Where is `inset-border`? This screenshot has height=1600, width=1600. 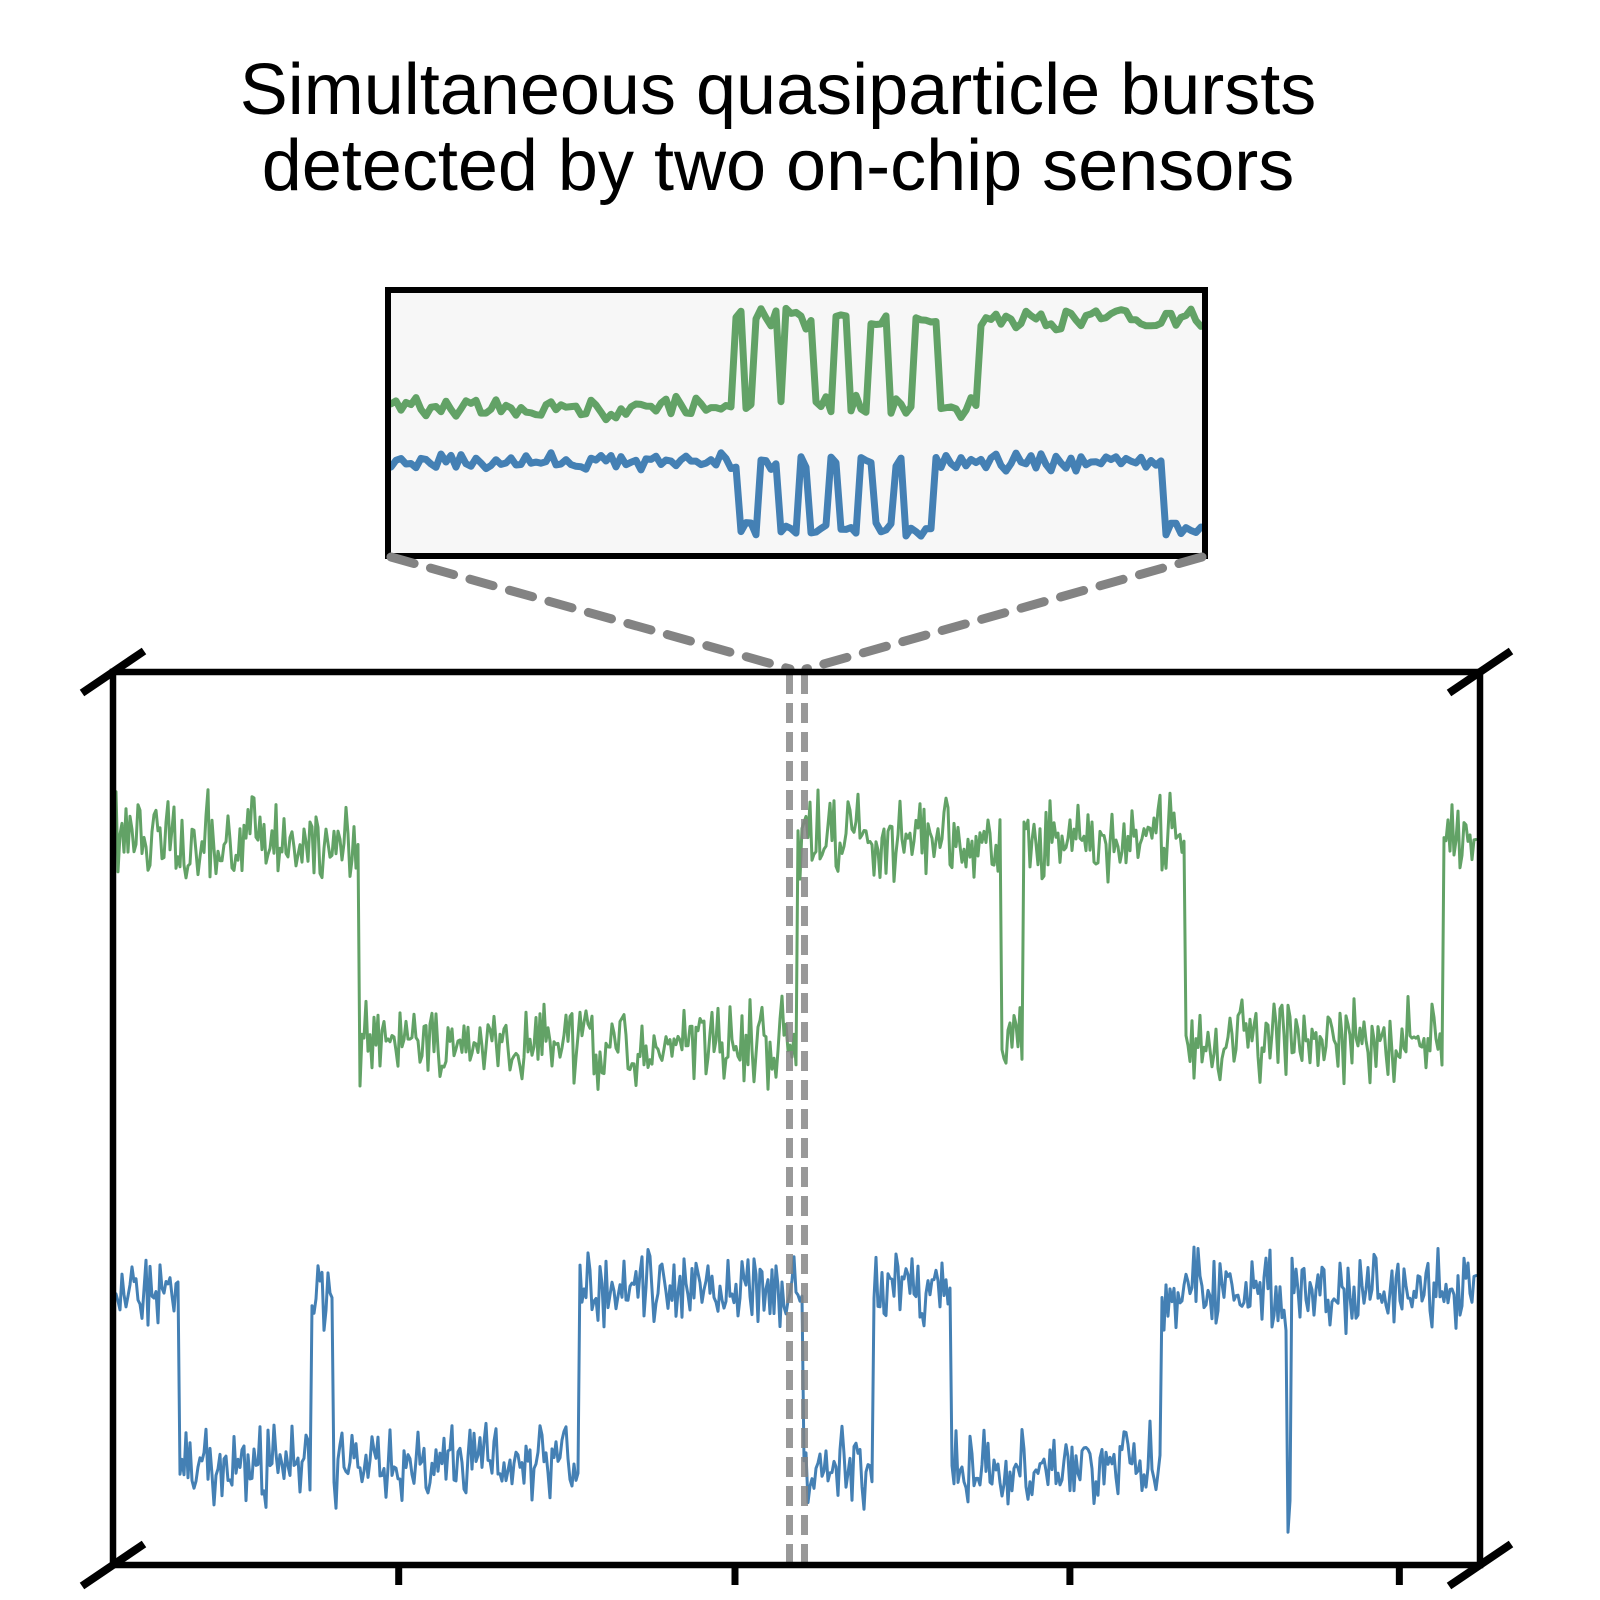
inset-border is located at coordinates (796, 423).